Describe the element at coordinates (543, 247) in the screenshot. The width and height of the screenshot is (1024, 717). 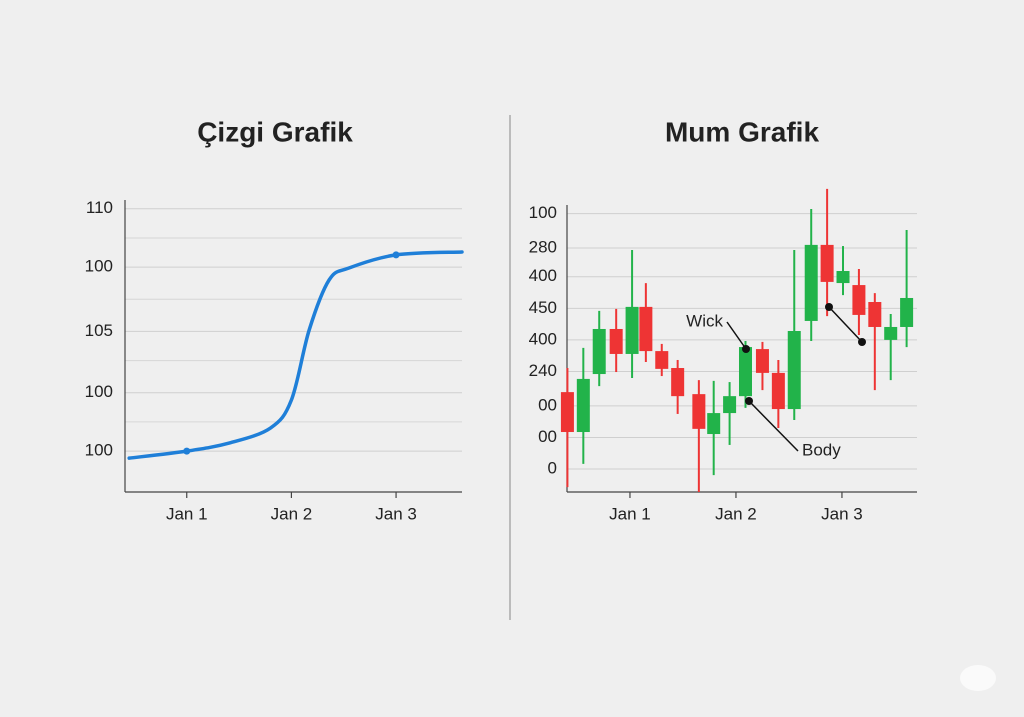
I see `y-tick-label: 280` at that location.